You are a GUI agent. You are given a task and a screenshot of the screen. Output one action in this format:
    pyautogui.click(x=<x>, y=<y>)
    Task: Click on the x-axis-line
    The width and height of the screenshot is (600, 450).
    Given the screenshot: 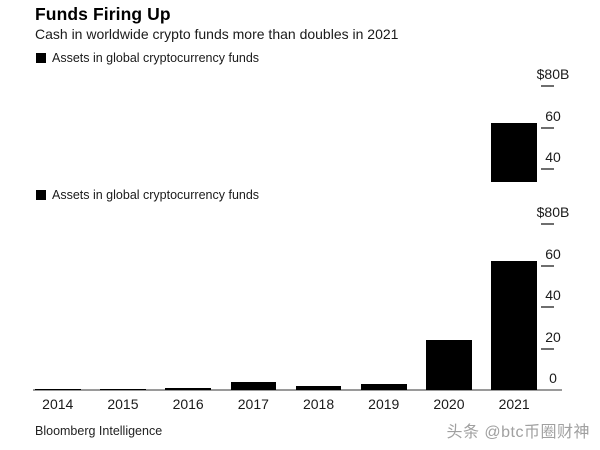 What is the action you would take?
    pyautogui.click(x=297, y=390)
    